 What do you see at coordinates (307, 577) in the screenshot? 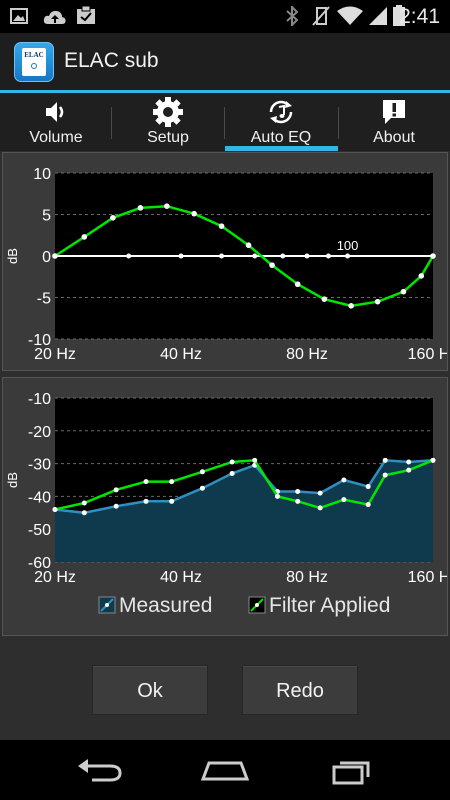
I see `x-tick-label: 80 Hz` at bounding box center [307, 577].